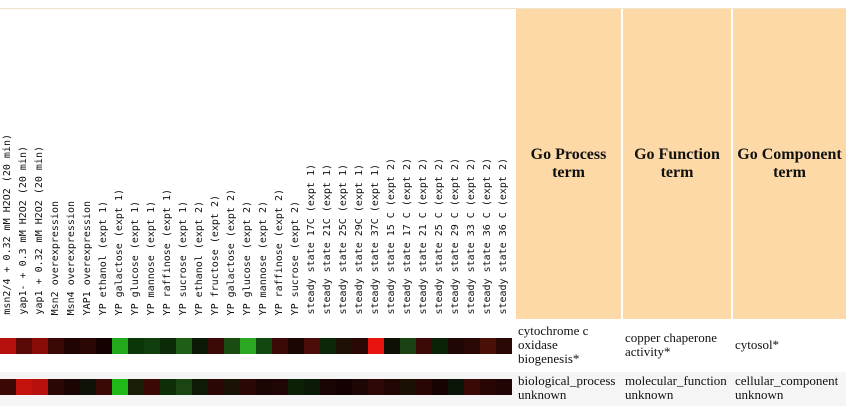 This screenshot has width=846, height=412. I want to click on sample-label: Msn4 overexpression, so click(71, 257).